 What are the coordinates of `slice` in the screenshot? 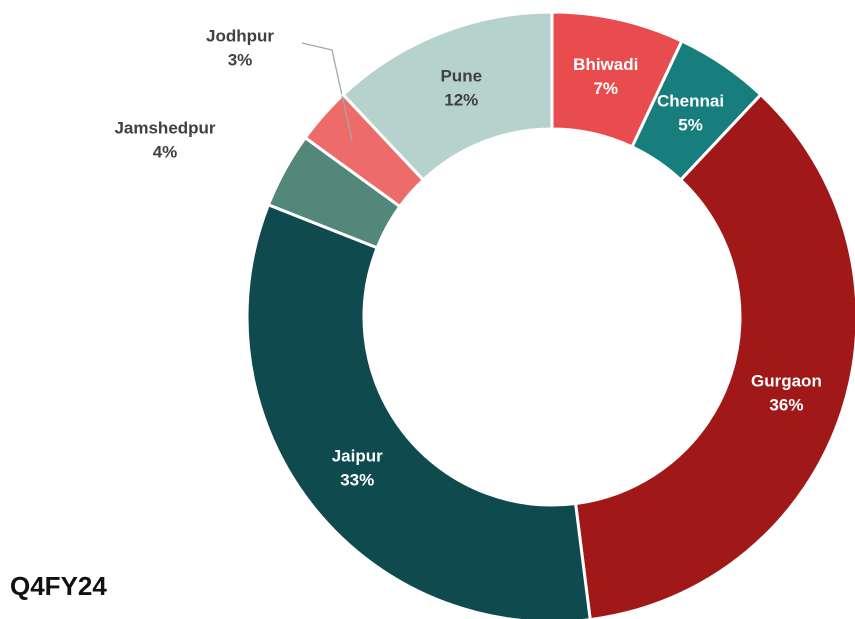 It's located at (447, 96).